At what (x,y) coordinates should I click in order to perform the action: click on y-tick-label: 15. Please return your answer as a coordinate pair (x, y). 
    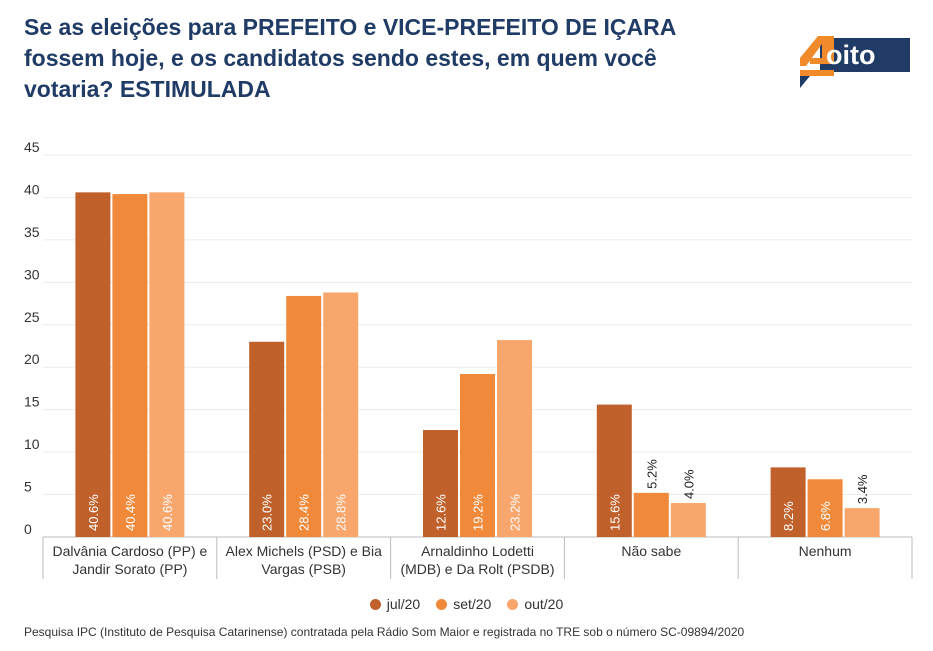
    Looking at the image, I should click on (32, 402).